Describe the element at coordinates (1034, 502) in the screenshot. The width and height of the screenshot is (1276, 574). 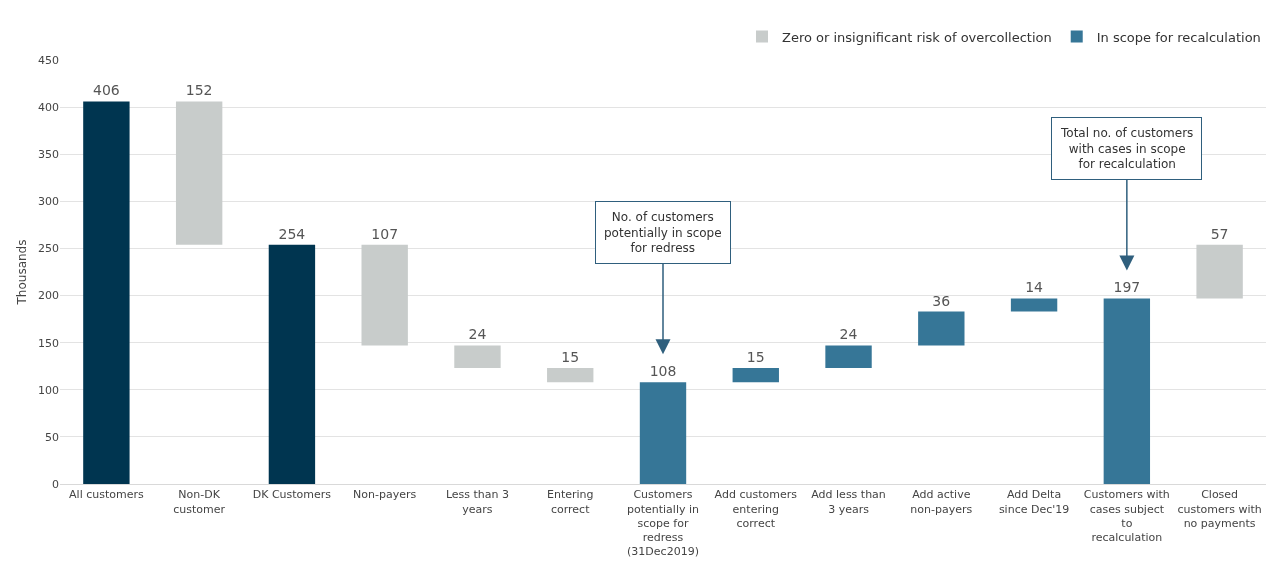
I see `x-tick-label: Add Delta since Dec'19` at that location.